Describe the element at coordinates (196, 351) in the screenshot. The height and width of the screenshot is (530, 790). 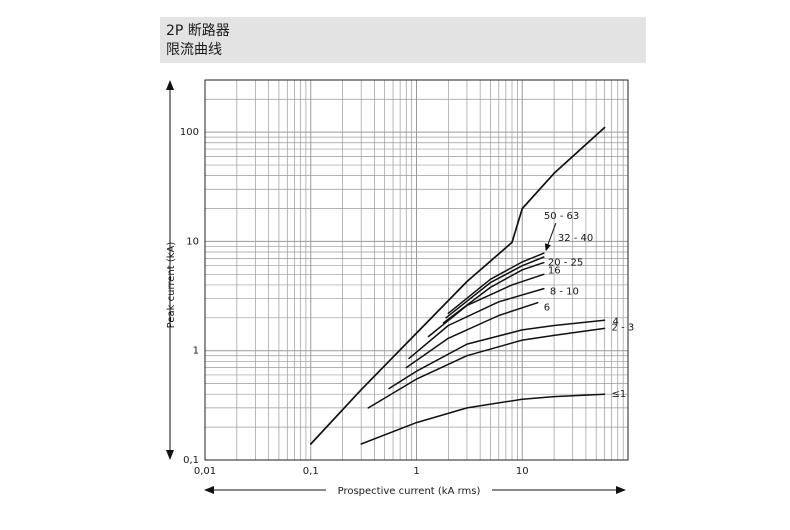
I see `y-tick-label: 1` at that location.